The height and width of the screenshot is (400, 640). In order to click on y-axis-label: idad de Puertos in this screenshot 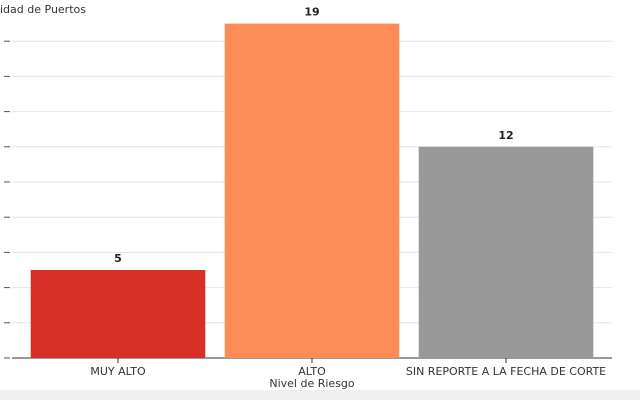, I will do `click(43, 9)`.